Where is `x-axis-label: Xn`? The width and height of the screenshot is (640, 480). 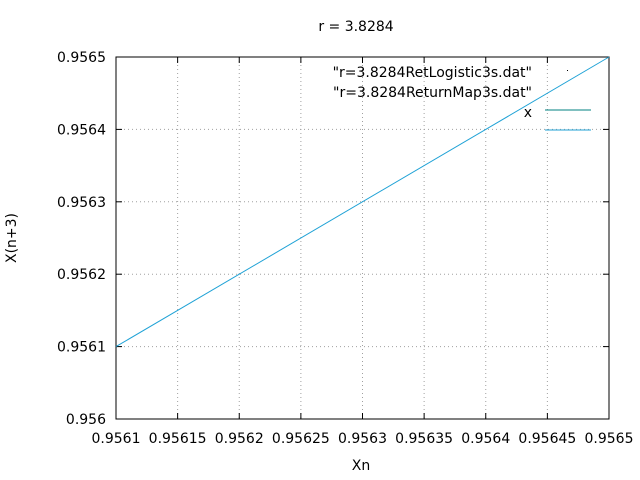
x-axis-label: Xn is located at coordinates (361, 466).